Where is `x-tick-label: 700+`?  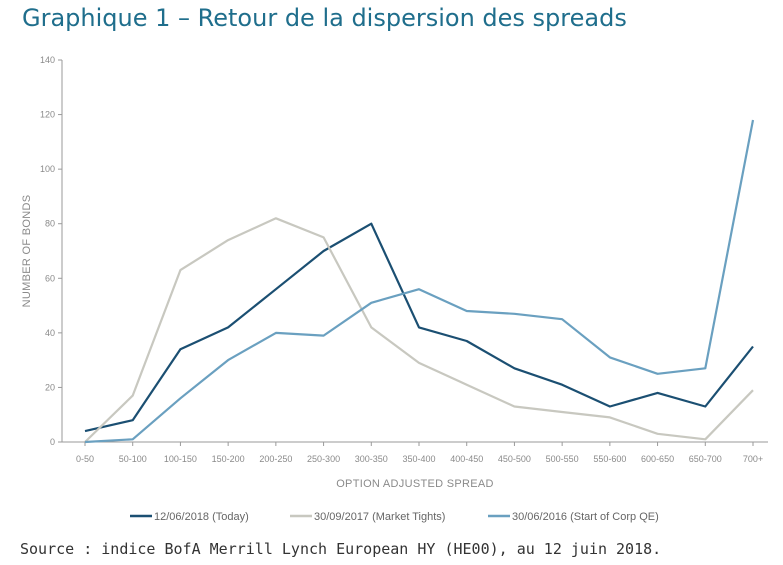 x-tick-label: 700+ is located at coordinates (753, 459).